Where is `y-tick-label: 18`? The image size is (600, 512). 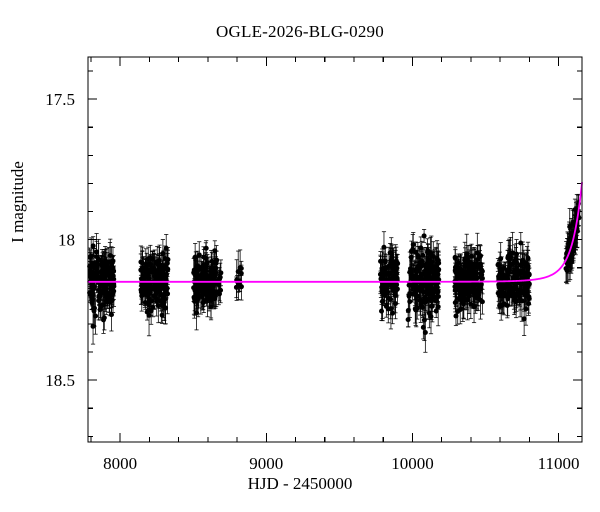 y-tick-label: 18 is located at coordinates (66, 240).